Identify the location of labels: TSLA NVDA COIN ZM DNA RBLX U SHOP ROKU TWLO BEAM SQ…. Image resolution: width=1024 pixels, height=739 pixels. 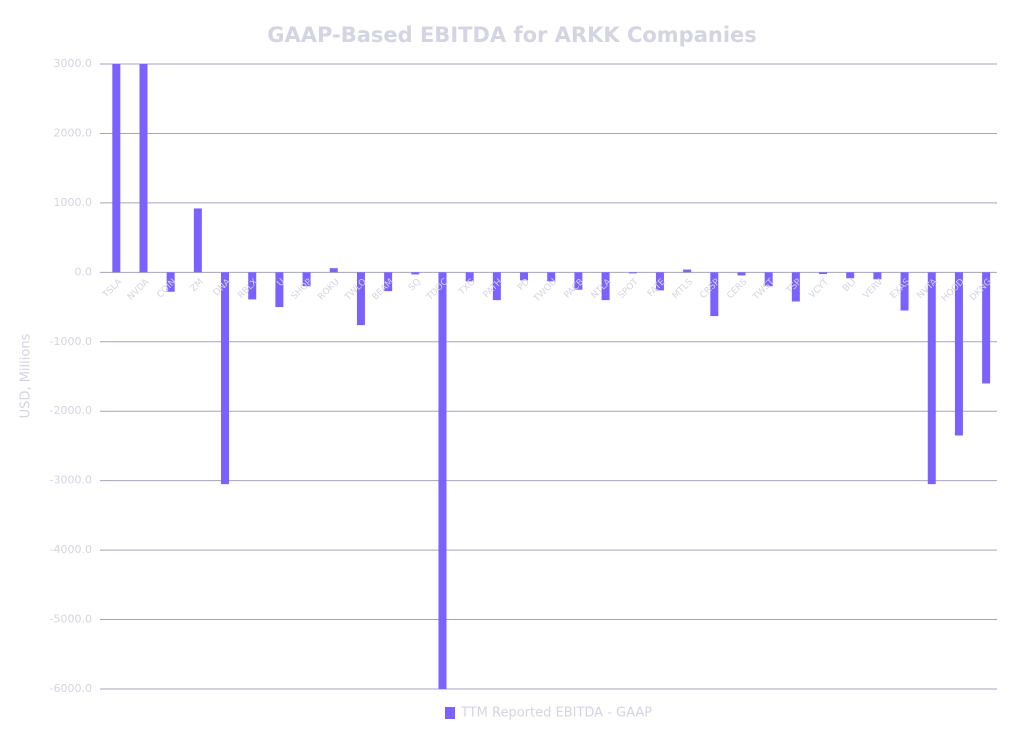
(547, 291).